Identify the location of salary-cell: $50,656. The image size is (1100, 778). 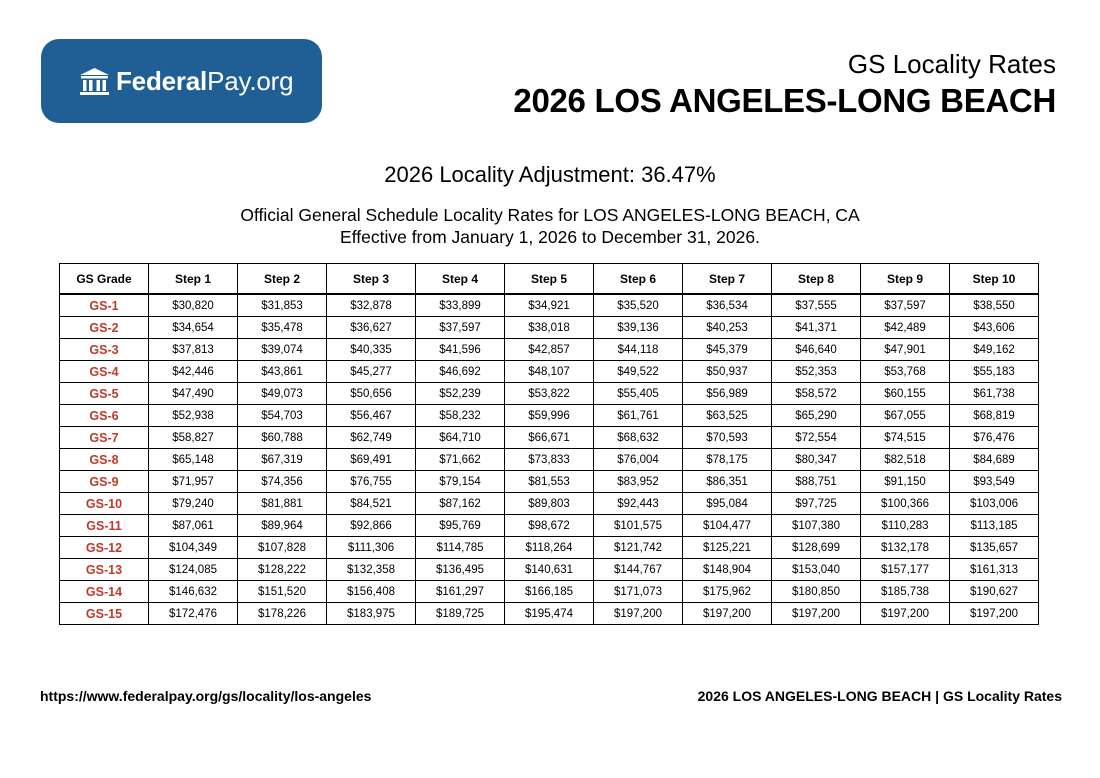
(371, 393).